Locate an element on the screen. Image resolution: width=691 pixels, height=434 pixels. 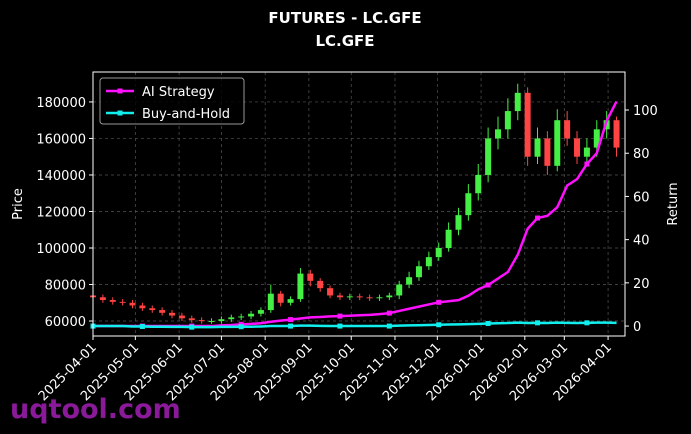
y-tick-label: 160000 is located at coordinates (61, 139).